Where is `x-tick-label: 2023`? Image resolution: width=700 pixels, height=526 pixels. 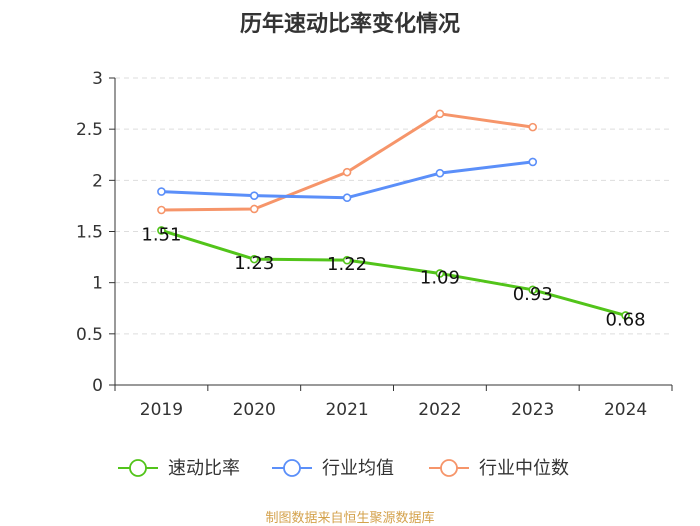
x-tick-label: 2023 is located at coordinates (532, 410).